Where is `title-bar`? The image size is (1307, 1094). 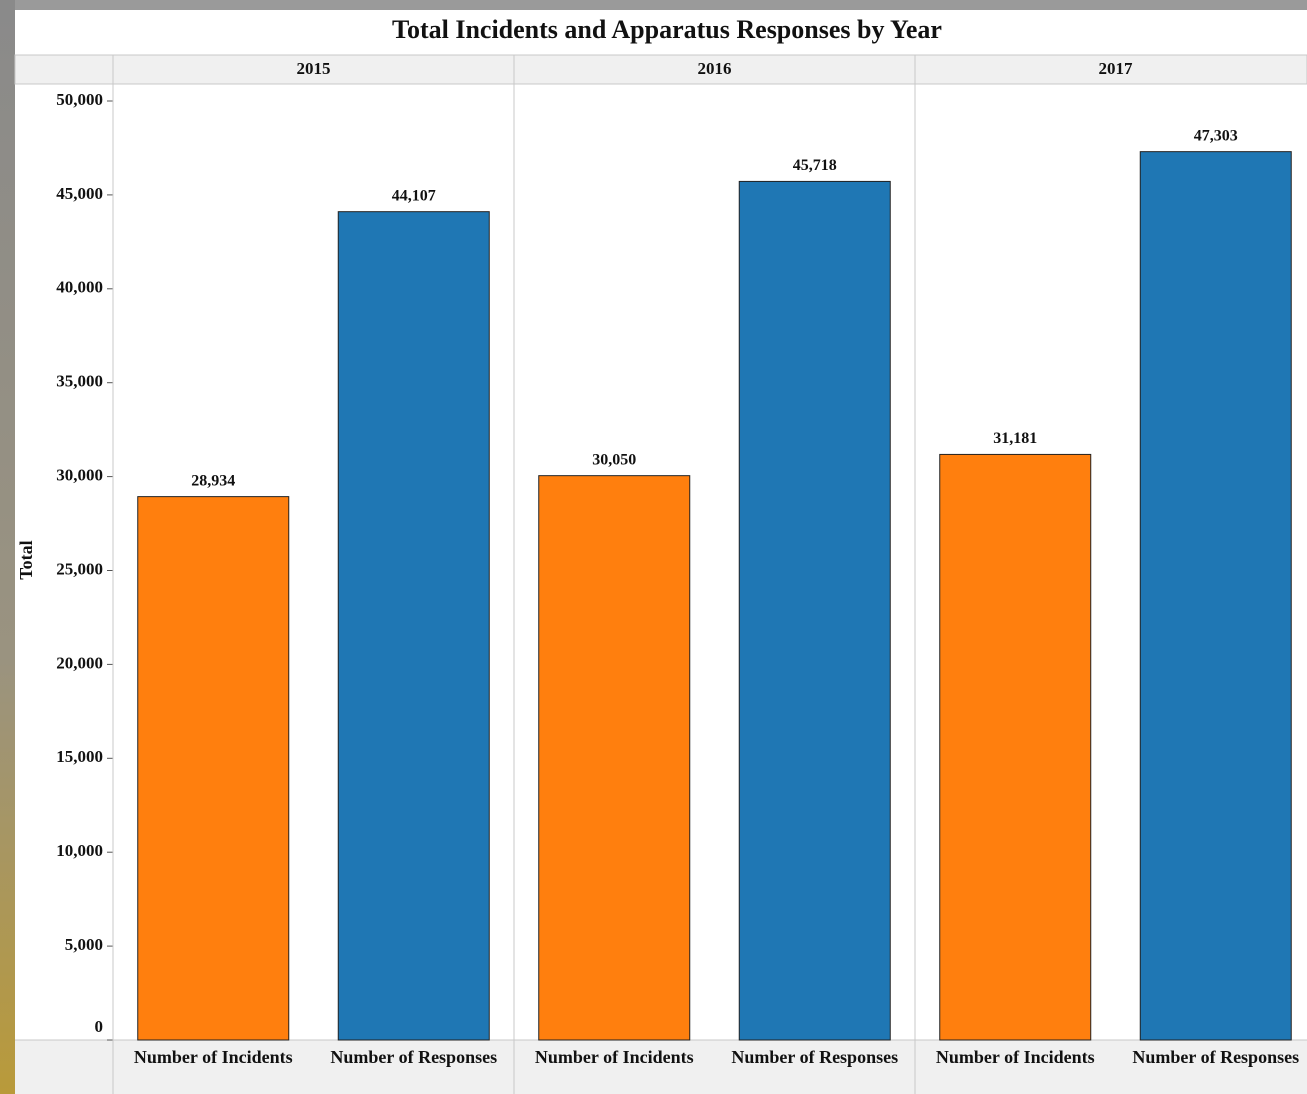 title-bar is located at coordinates (661, 32).